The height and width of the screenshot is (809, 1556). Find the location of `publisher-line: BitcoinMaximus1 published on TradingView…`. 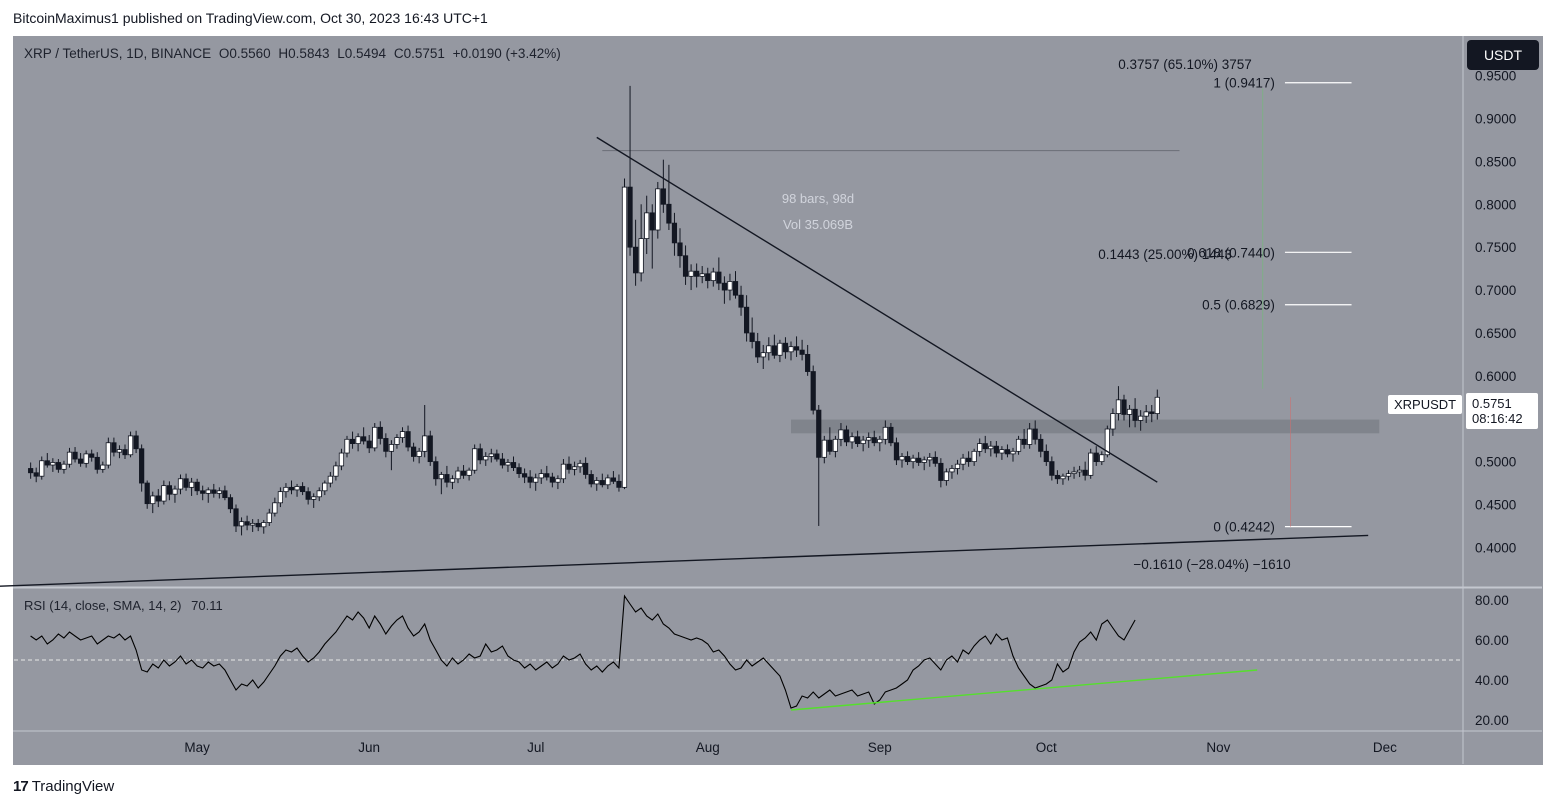

publisher-line: BitcoinMaximus1 published on TradingView… is located at coordinates (250, 18).